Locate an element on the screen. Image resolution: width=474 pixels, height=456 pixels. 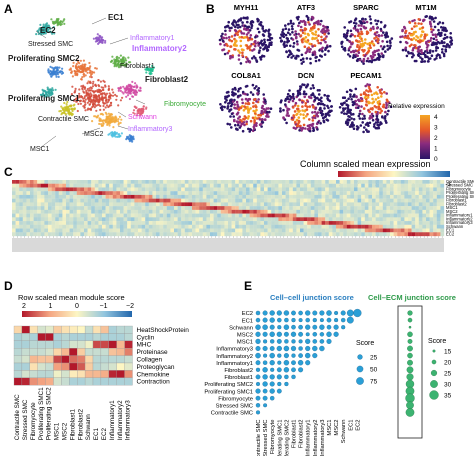
panel-d-col-label: Fibroblast1 is located at coordinates (72, 425).